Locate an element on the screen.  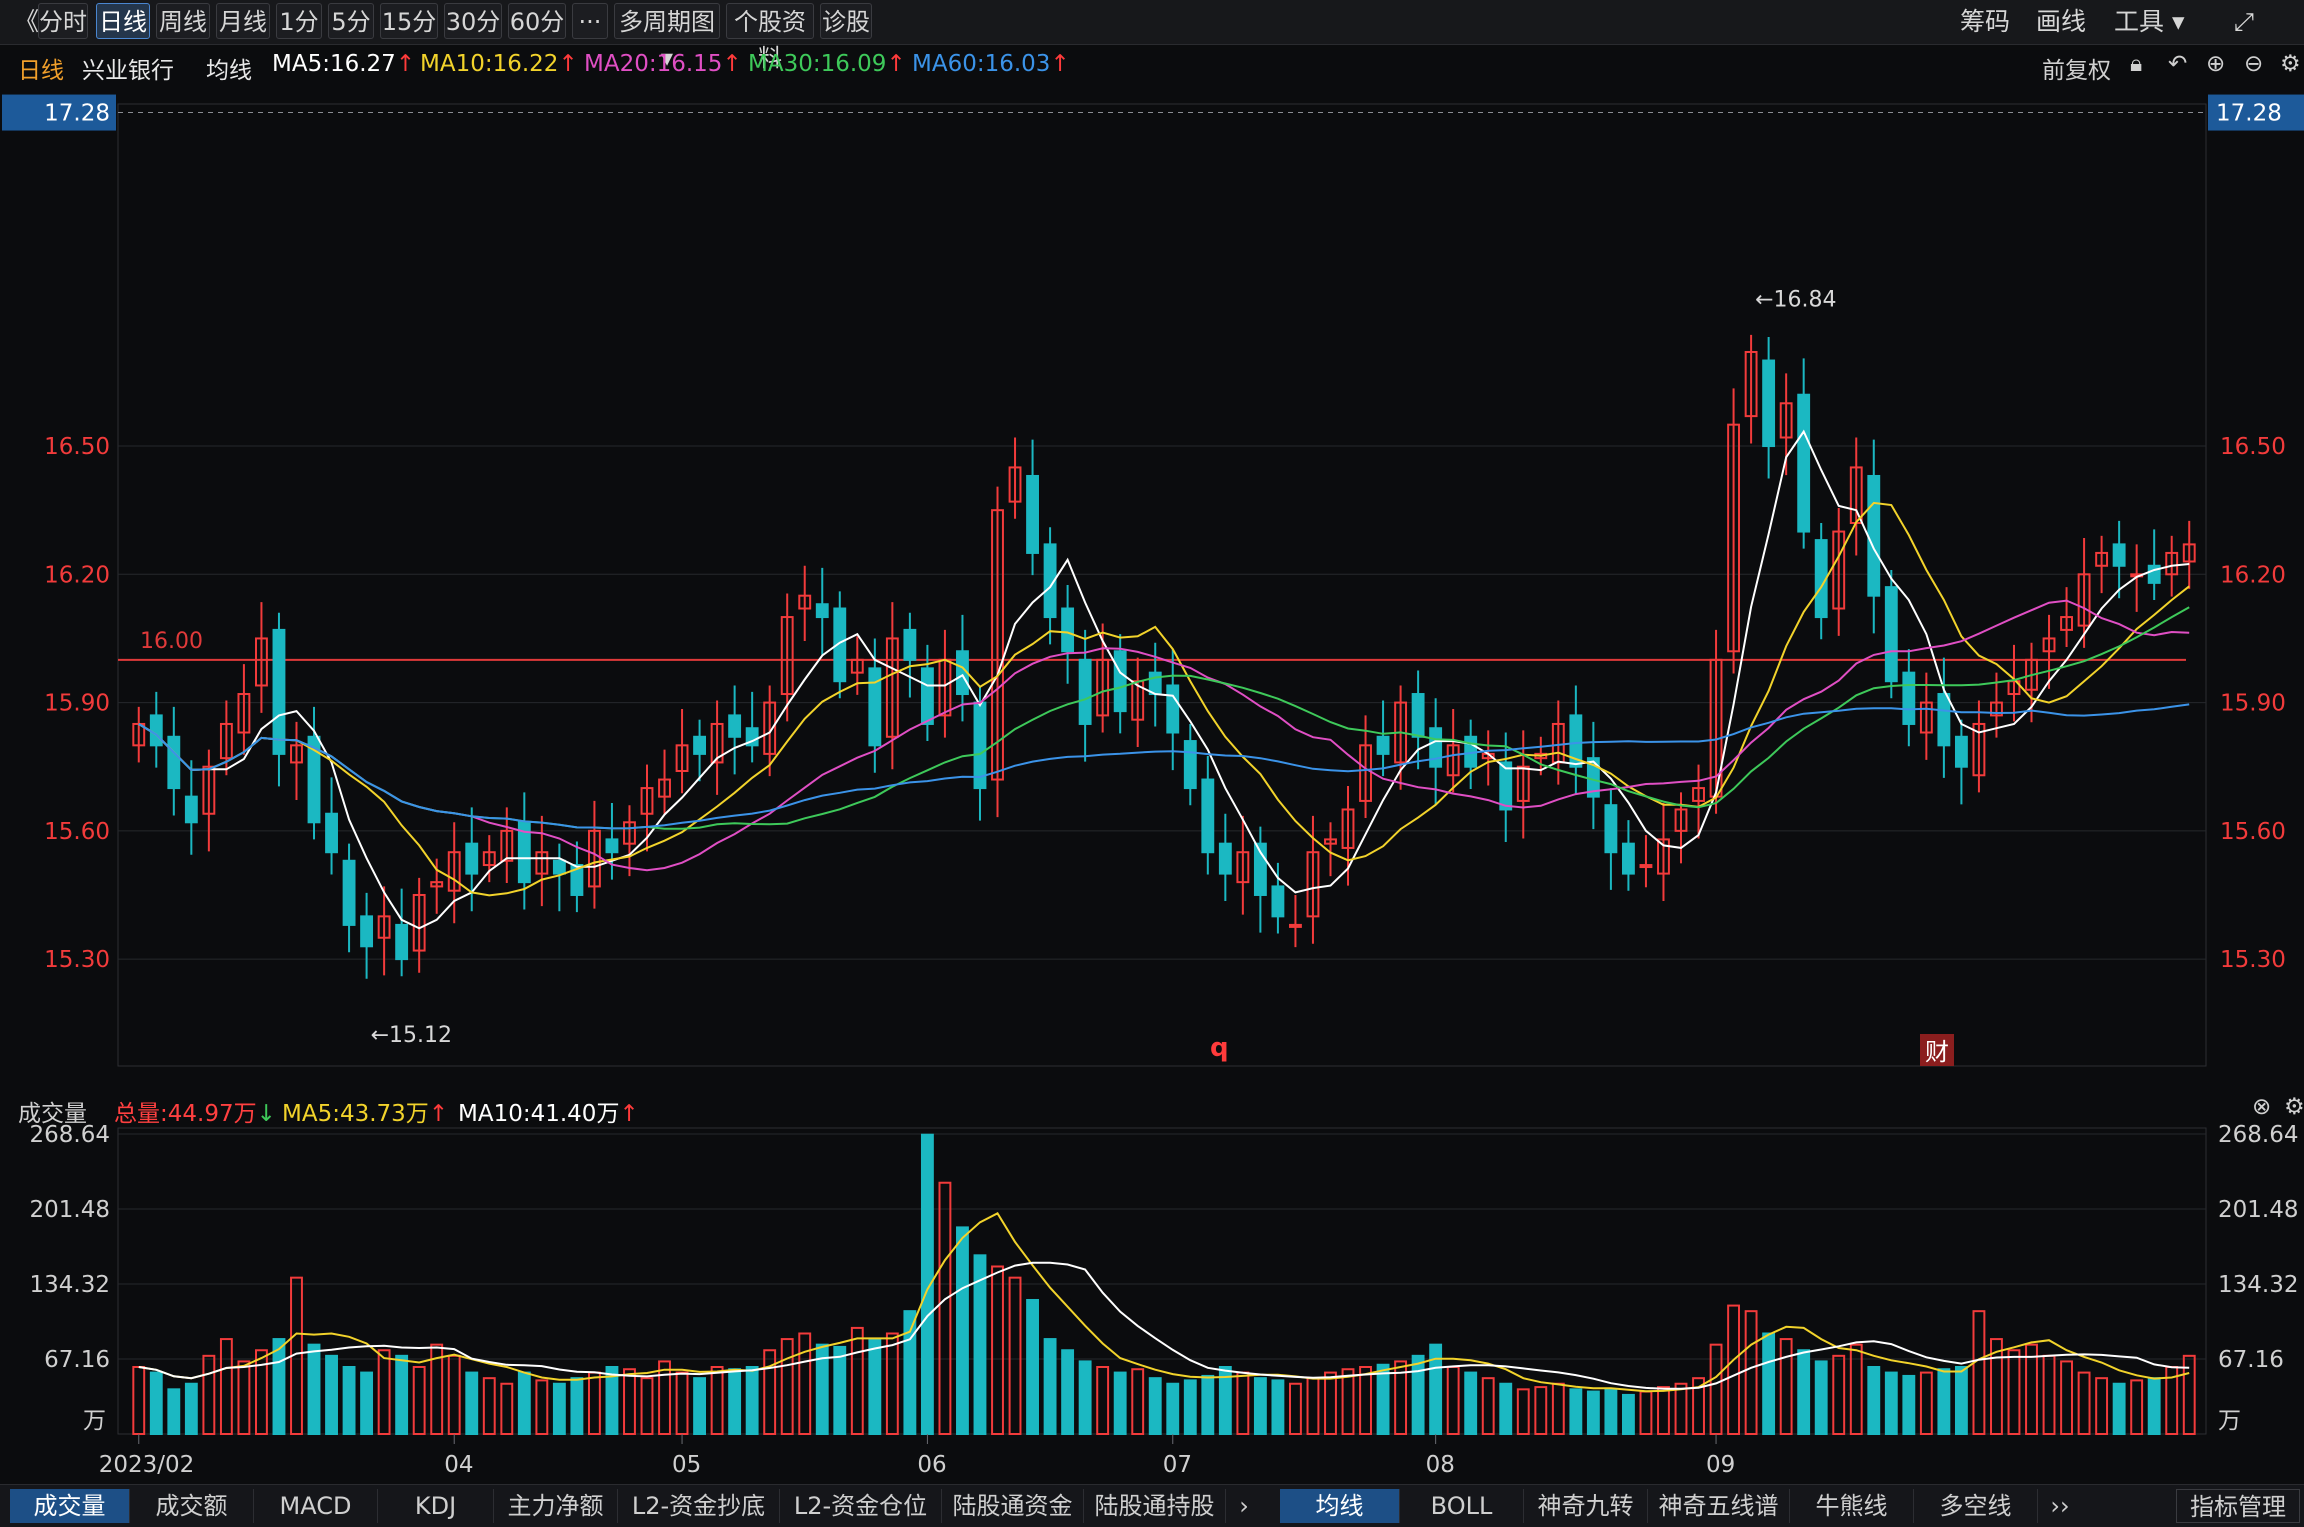
month-label: 05 is located at coordinates (686, 1465).